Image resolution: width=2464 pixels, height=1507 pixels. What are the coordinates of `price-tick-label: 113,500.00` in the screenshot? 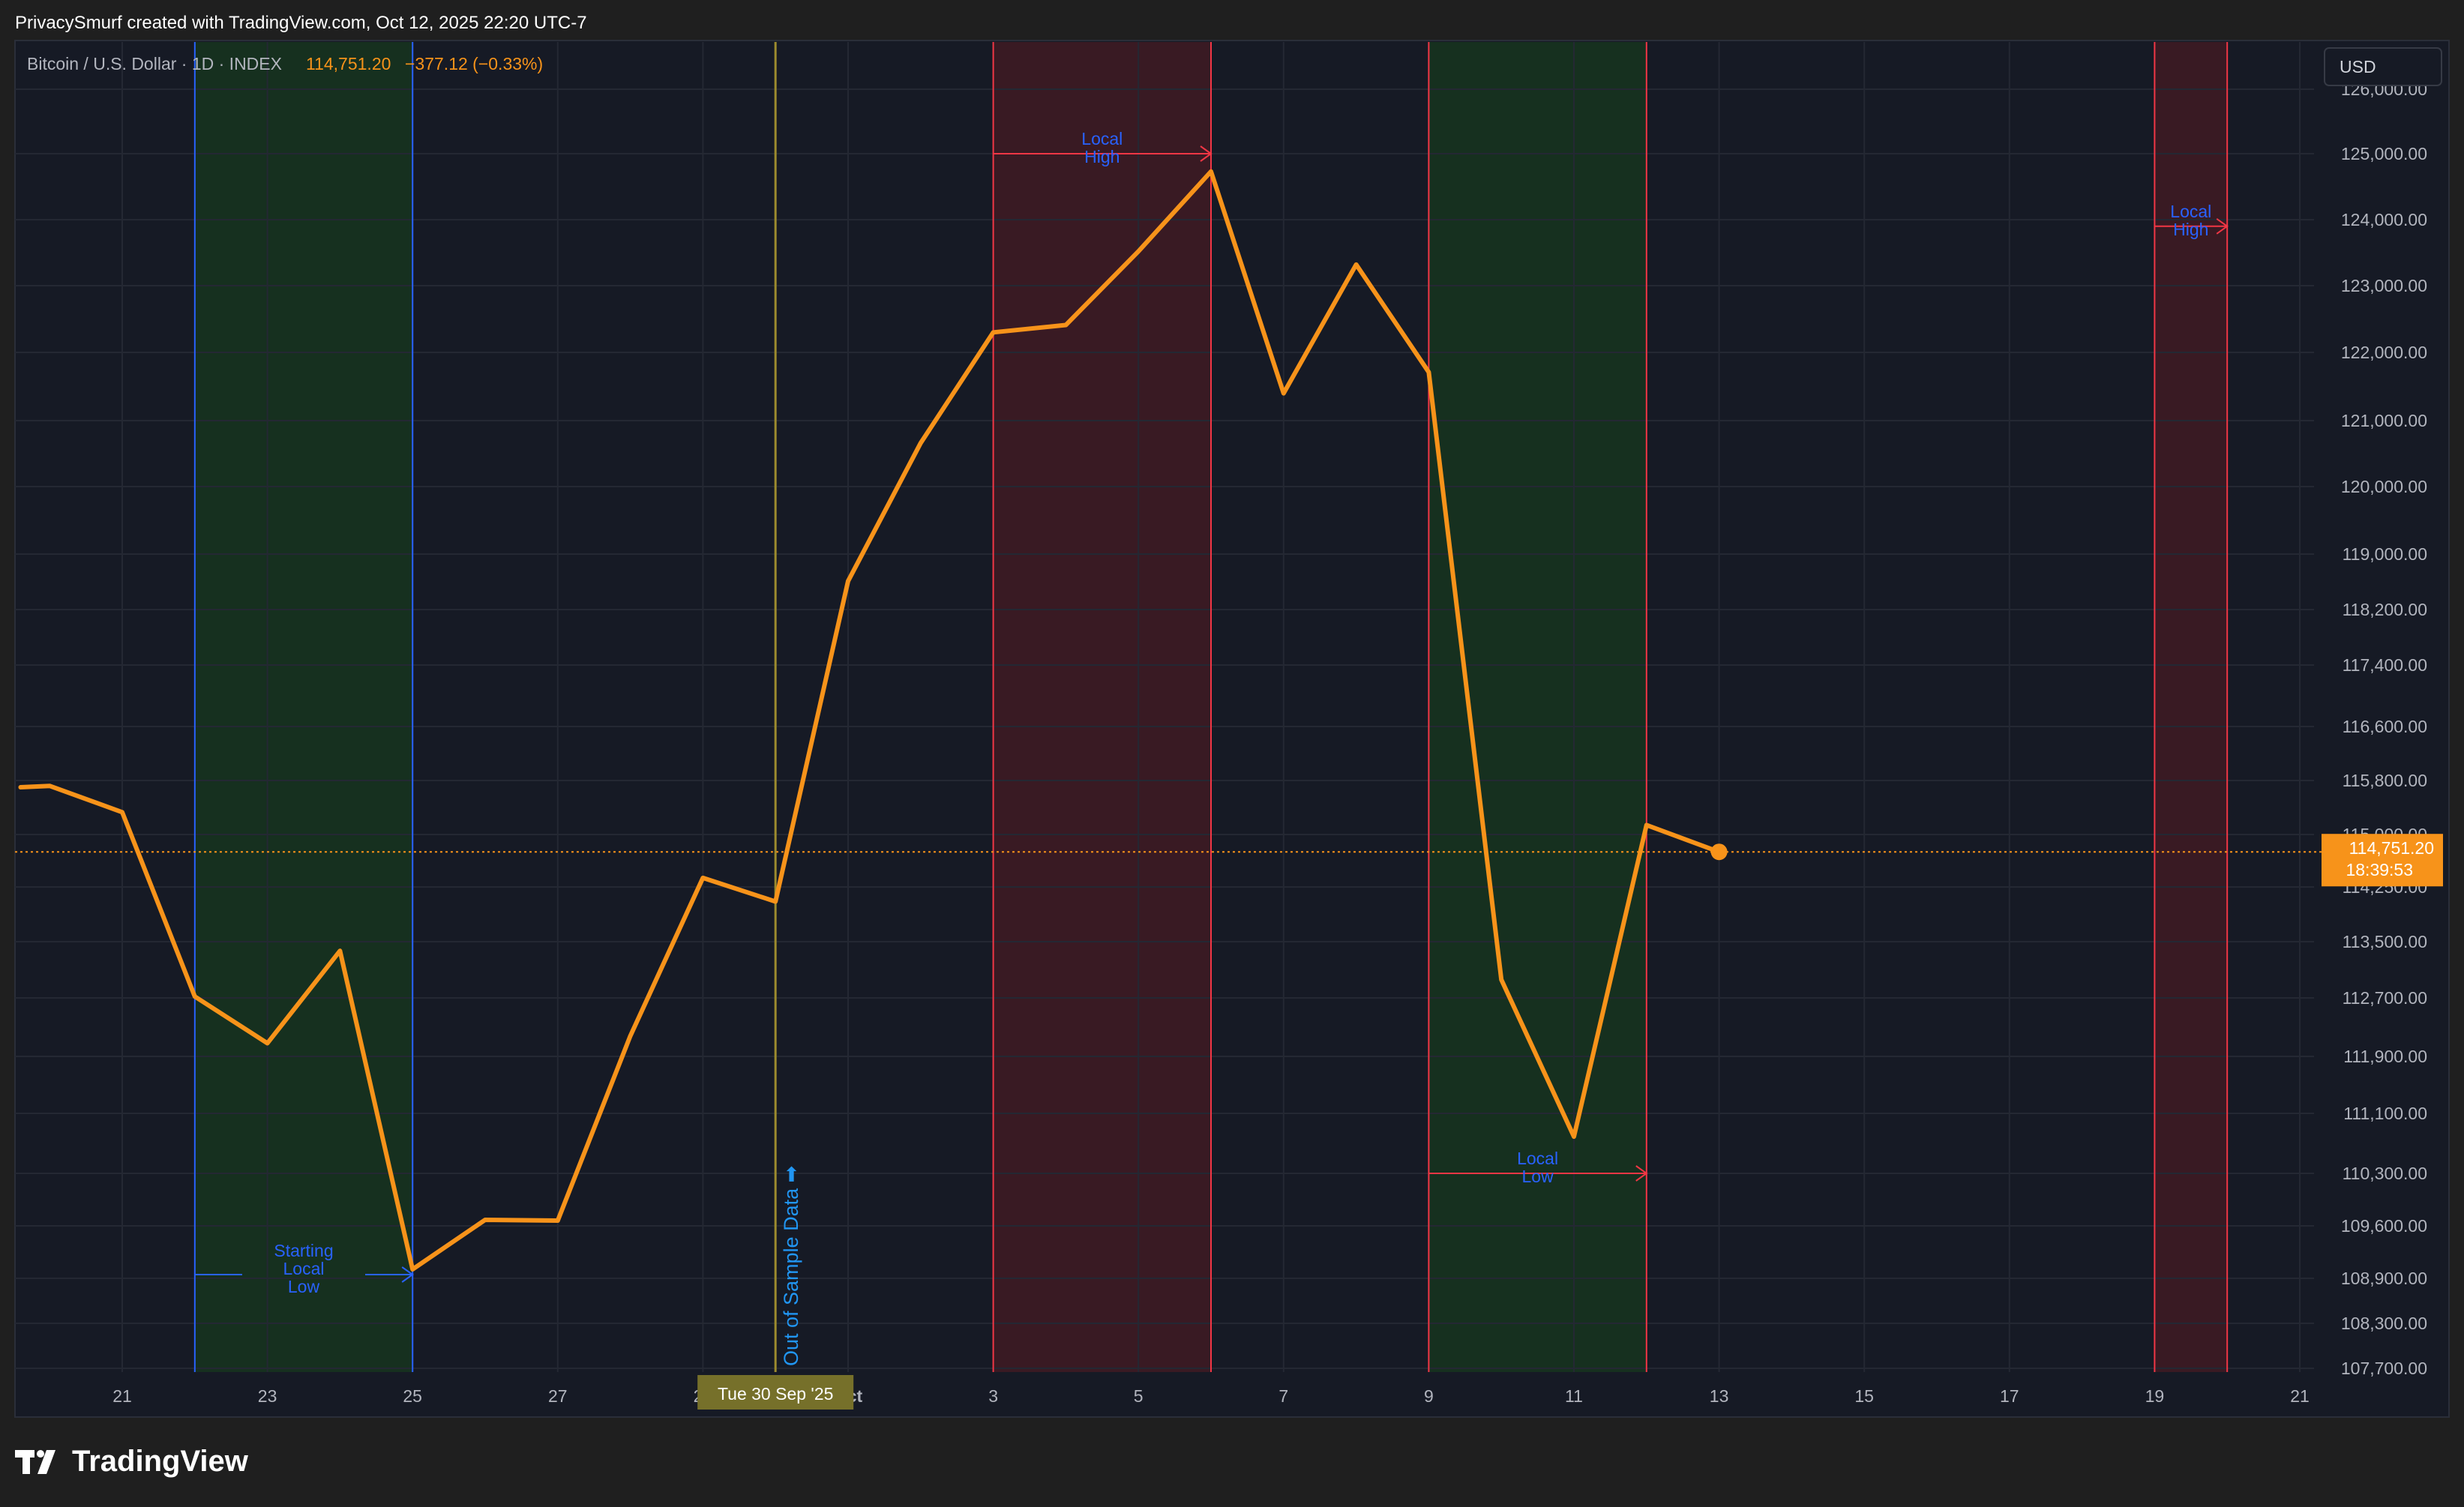 It's located at (2385, 941).